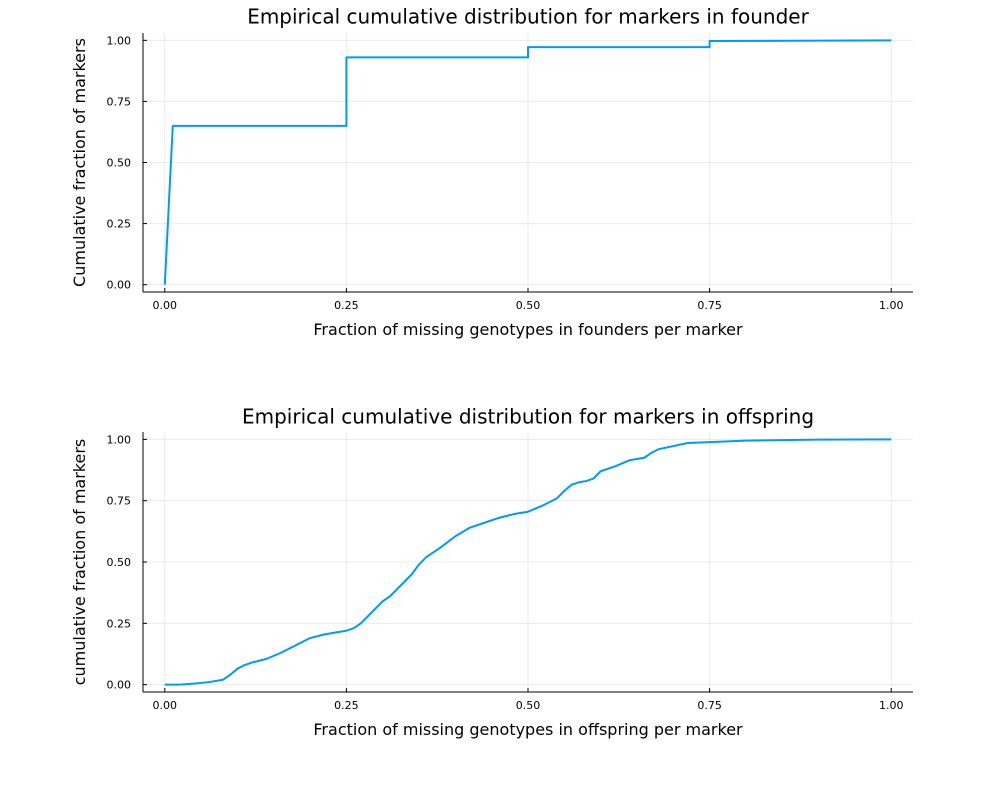 This screenshot has width=1000, height=800. I want to click on founder-y-tick-label-1: 0.25, so click(119, 224).